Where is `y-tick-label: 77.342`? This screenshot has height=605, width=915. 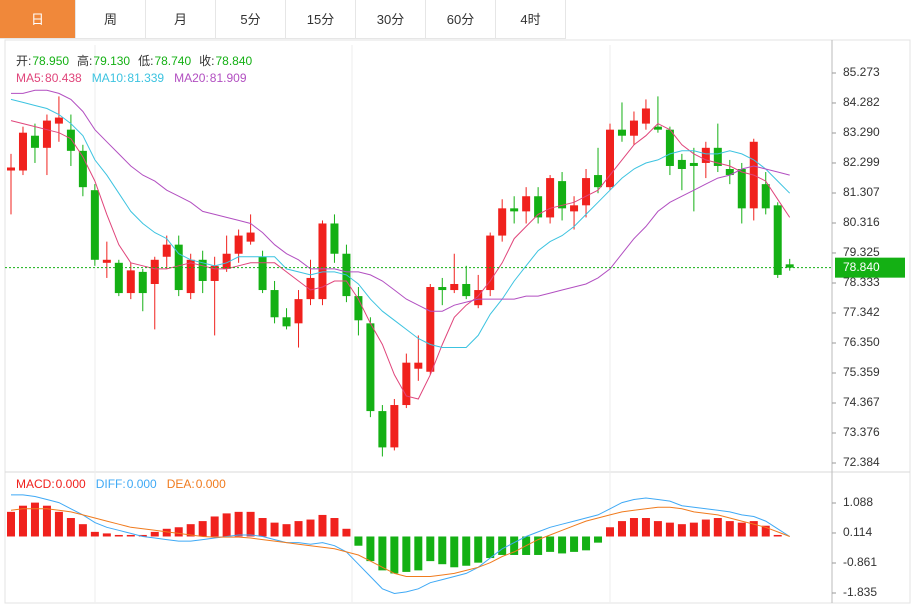
y-tick-label: 77.342 is located at coordinates (861, 312).